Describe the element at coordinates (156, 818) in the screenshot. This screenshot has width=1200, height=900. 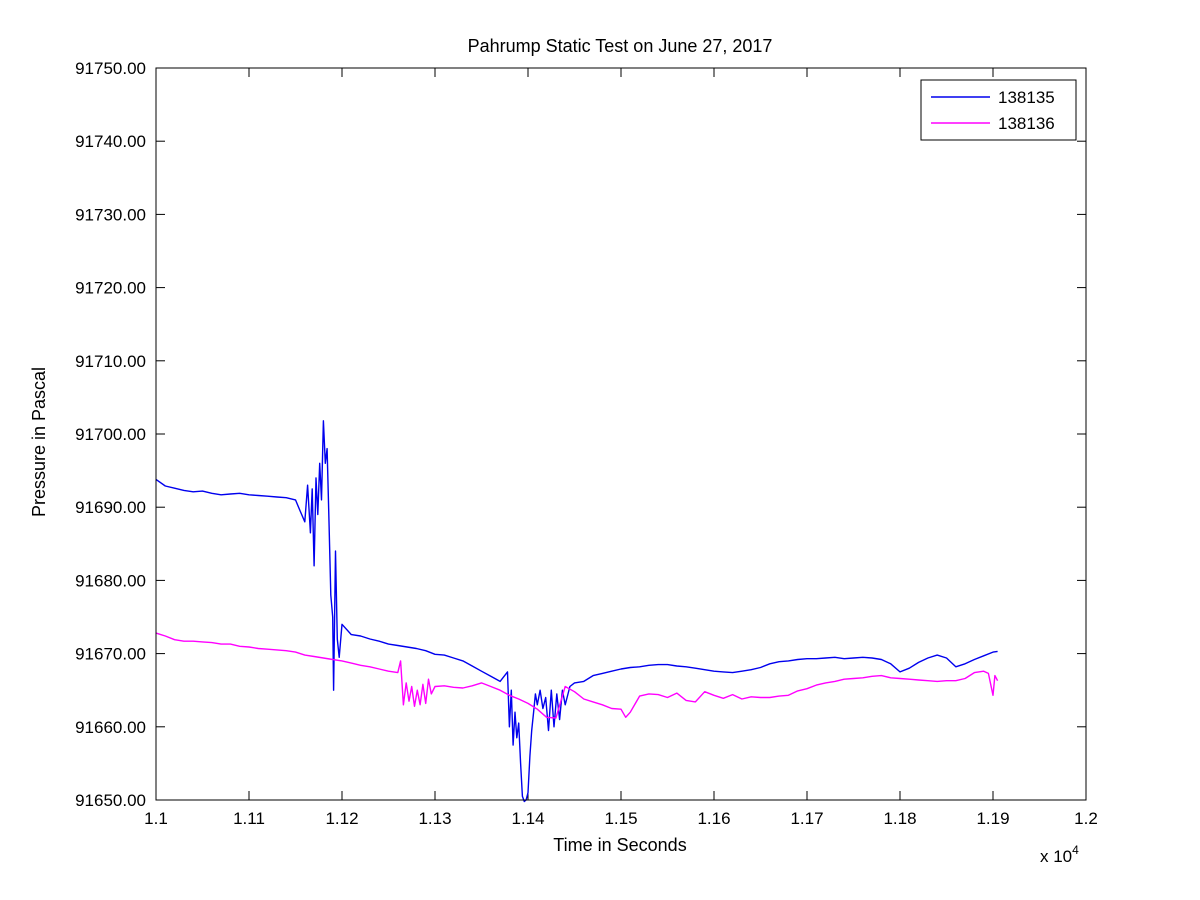
I see `x-tick-label: 1.1` at that location.